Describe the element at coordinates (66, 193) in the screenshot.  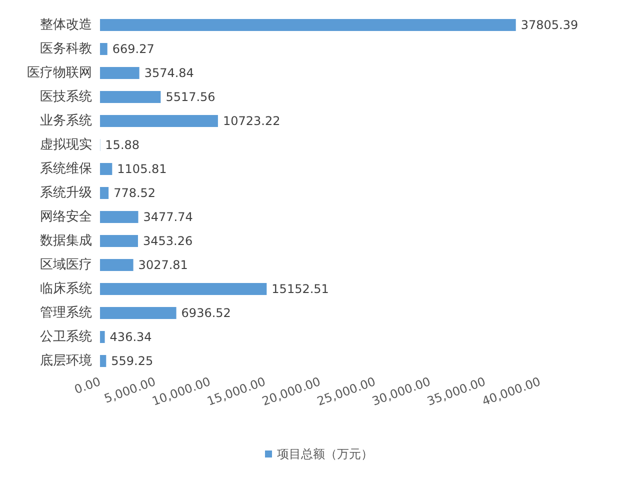
I see `y-tick-label: 系统升级` at that location.